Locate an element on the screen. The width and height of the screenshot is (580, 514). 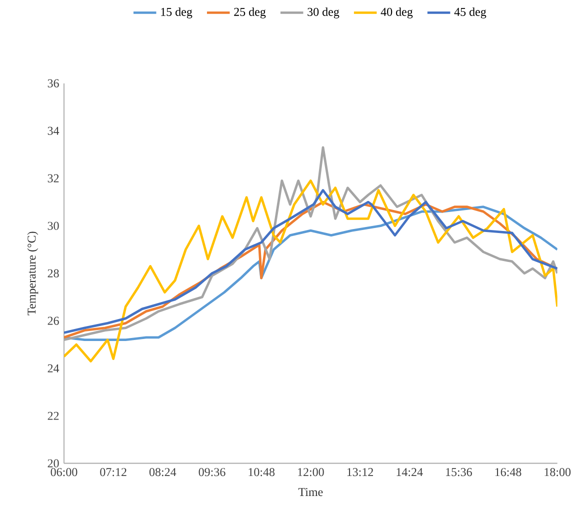
y-tick-label: 22 is located at coordinates (53, 416).